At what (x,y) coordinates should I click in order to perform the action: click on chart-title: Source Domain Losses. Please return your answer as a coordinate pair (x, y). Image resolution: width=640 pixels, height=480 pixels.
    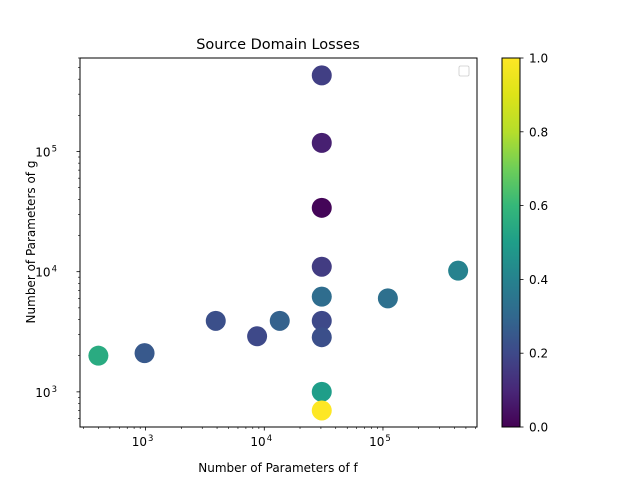
    Looking at the image, I should click on (278, 45).